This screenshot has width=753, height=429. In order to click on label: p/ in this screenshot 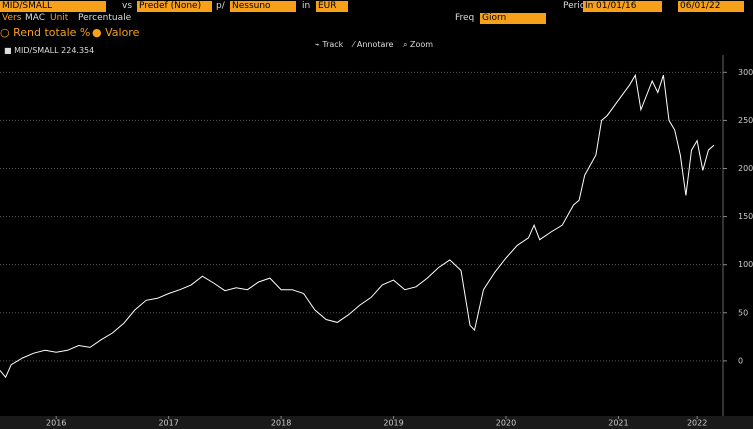, I will do `click(220, 6)`.